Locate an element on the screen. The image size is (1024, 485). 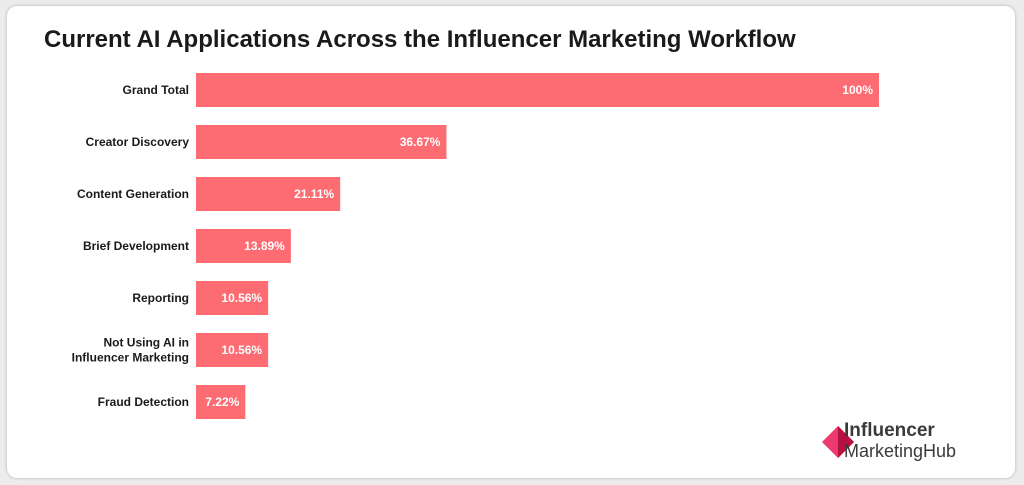
value-label-6: 7.22% is located at coordinates (222, 402).